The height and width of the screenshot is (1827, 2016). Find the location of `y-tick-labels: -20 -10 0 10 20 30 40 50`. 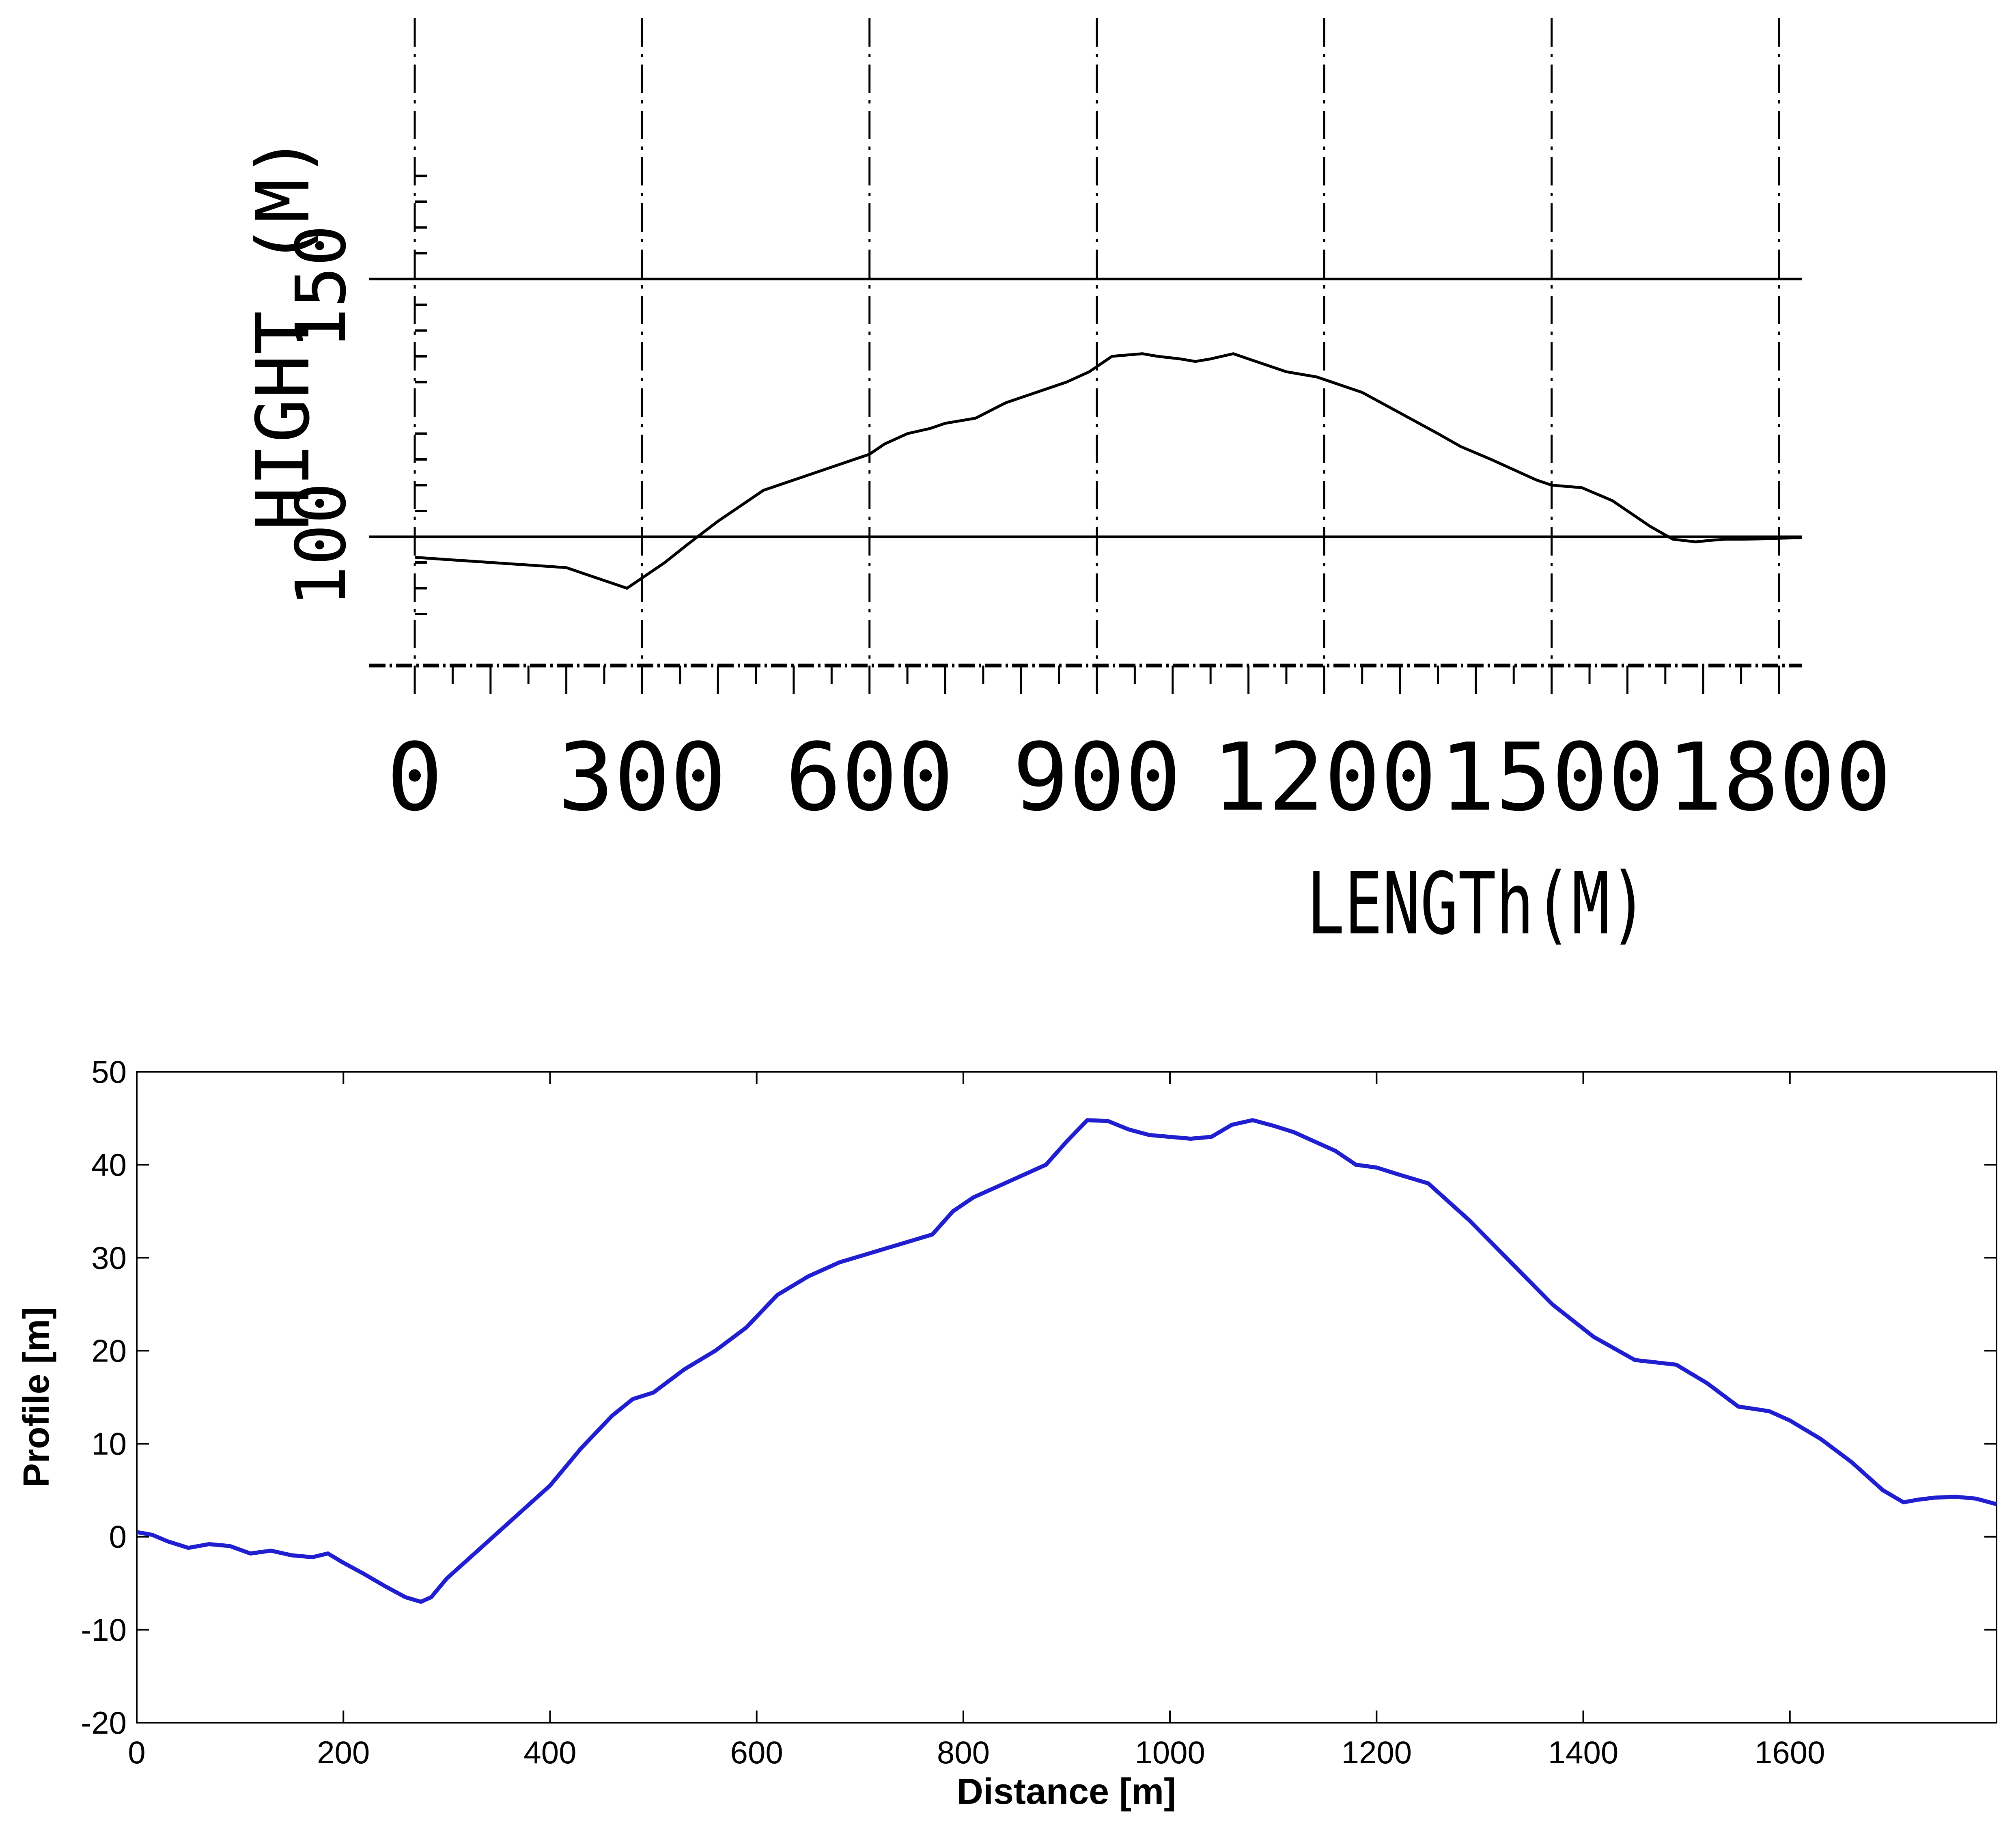

y-tick-labels: -20 -10 0 10 20 30 40 50 is located at coordinates (104, 1397).